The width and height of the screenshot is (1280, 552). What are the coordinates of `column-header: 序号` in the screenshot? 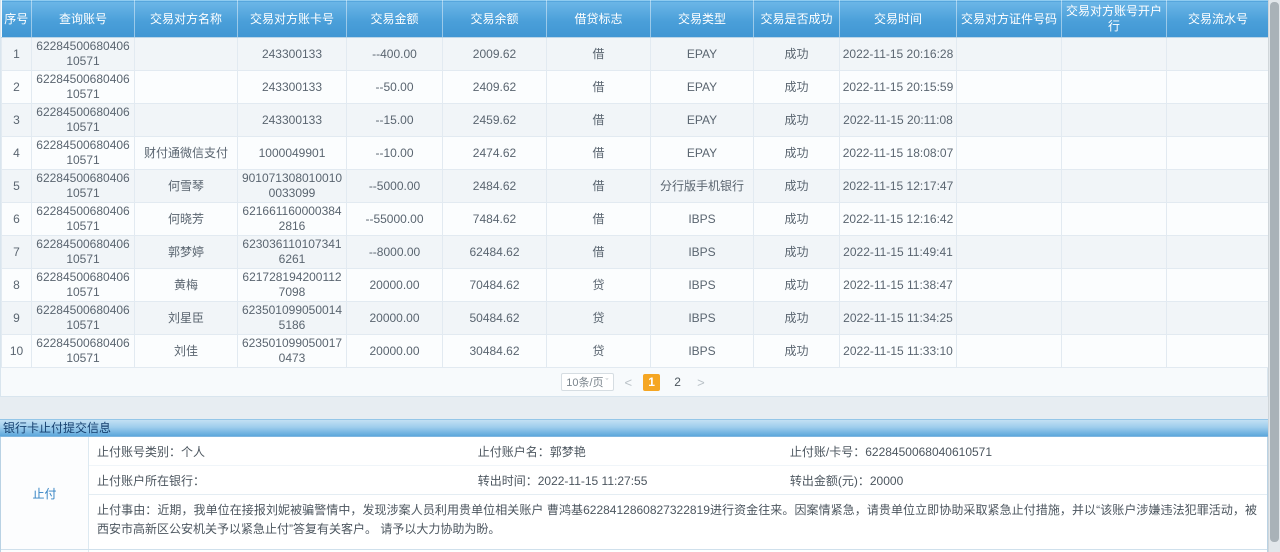 It's located at (16, 19).